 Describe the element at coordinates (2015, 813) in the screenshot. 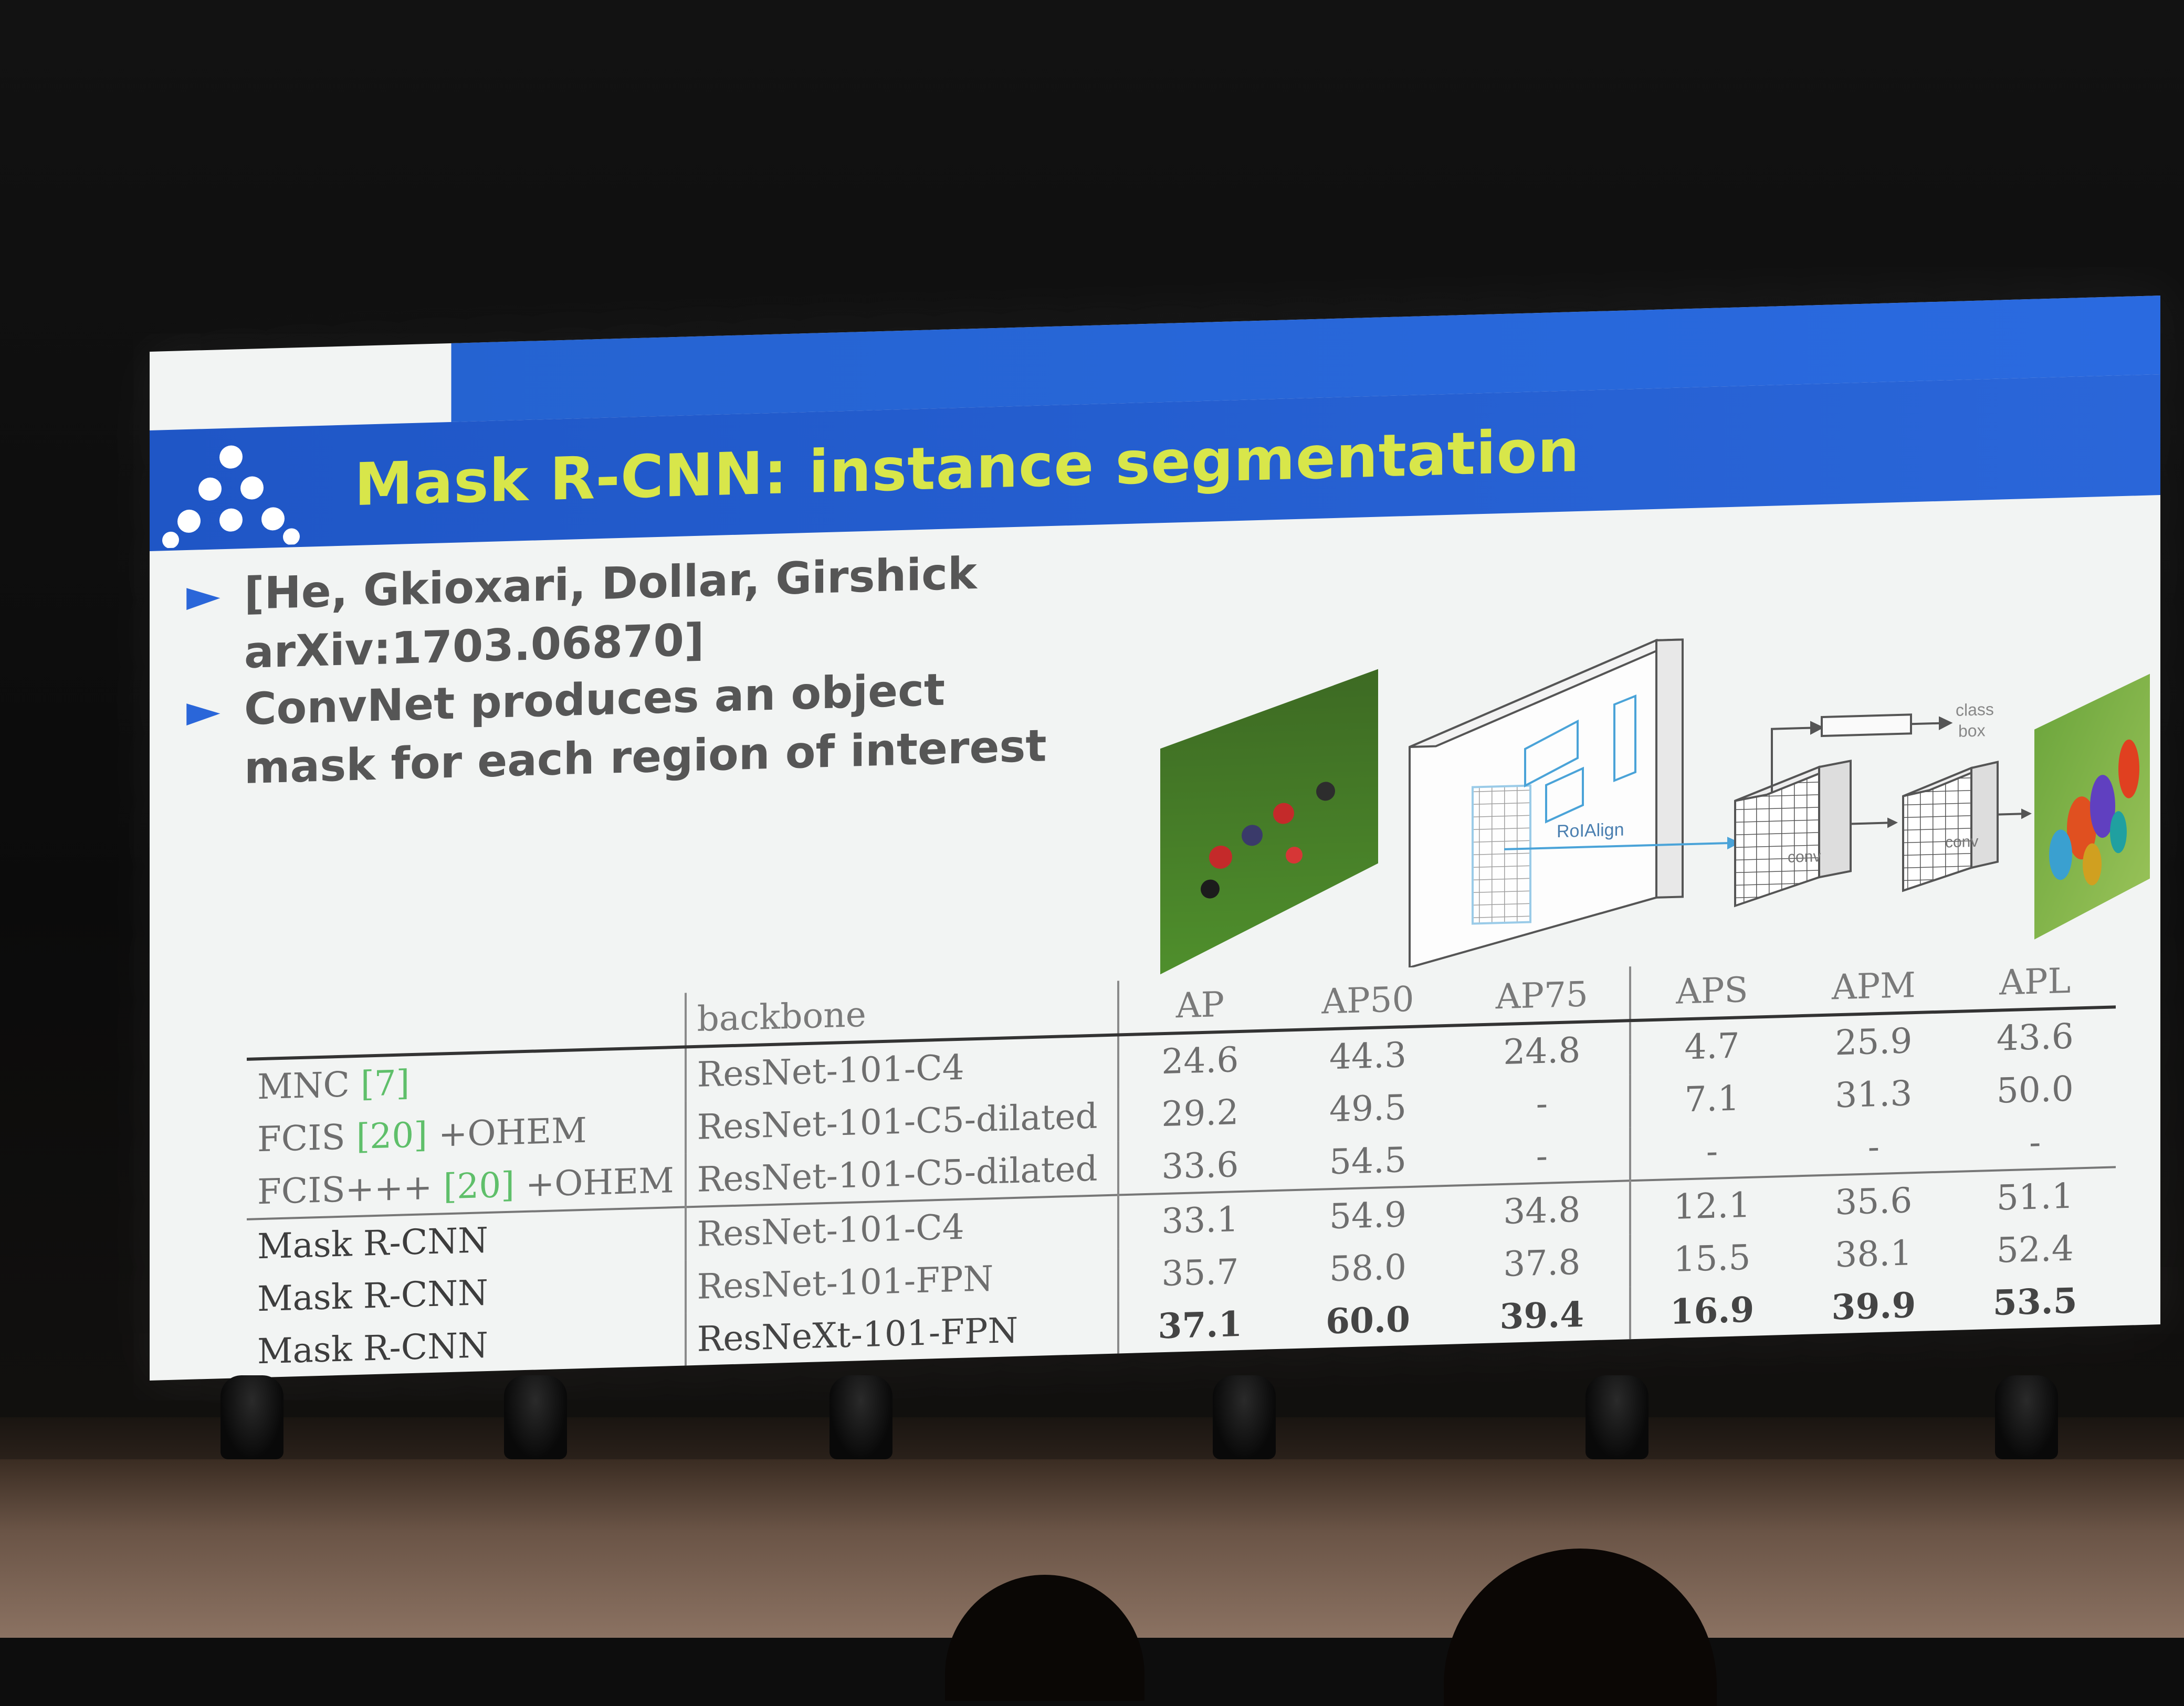

I see `output-arrow` at that location.